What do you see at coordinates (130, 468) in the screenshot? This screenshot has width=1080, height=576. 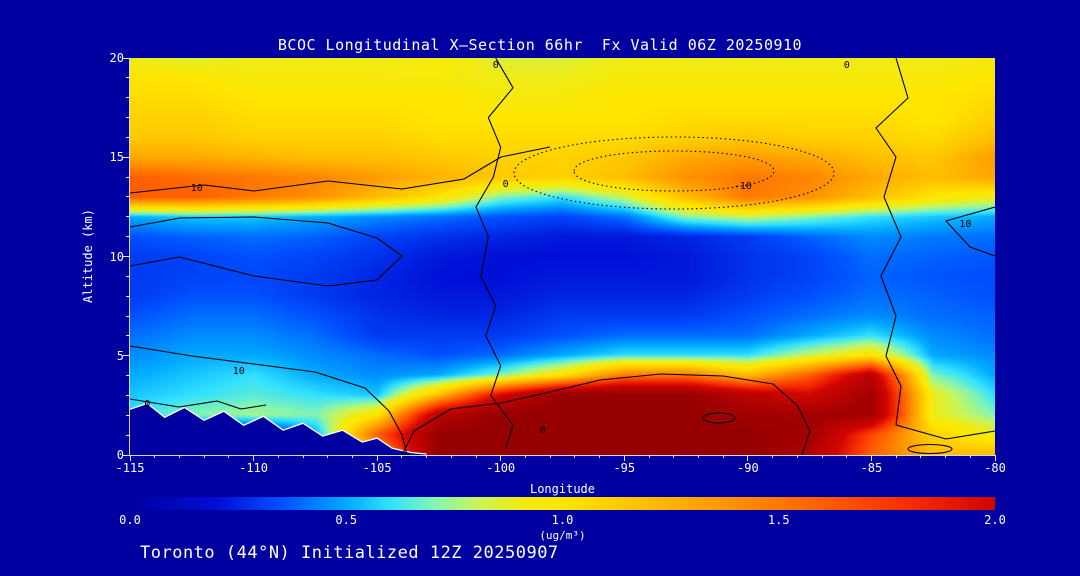 I see `x-tick-label: -115` at bounding box center [130, 468].